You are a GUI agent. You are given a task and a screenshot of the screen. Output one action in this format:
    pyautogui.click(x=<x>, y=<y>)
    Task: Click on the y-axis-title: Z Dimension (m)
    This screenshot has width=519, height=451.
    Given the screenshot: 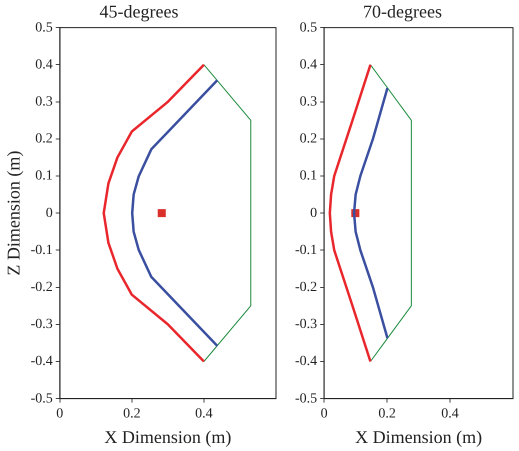 What is the action you would take?
    pyautogui.click(x=14, y=213)
    